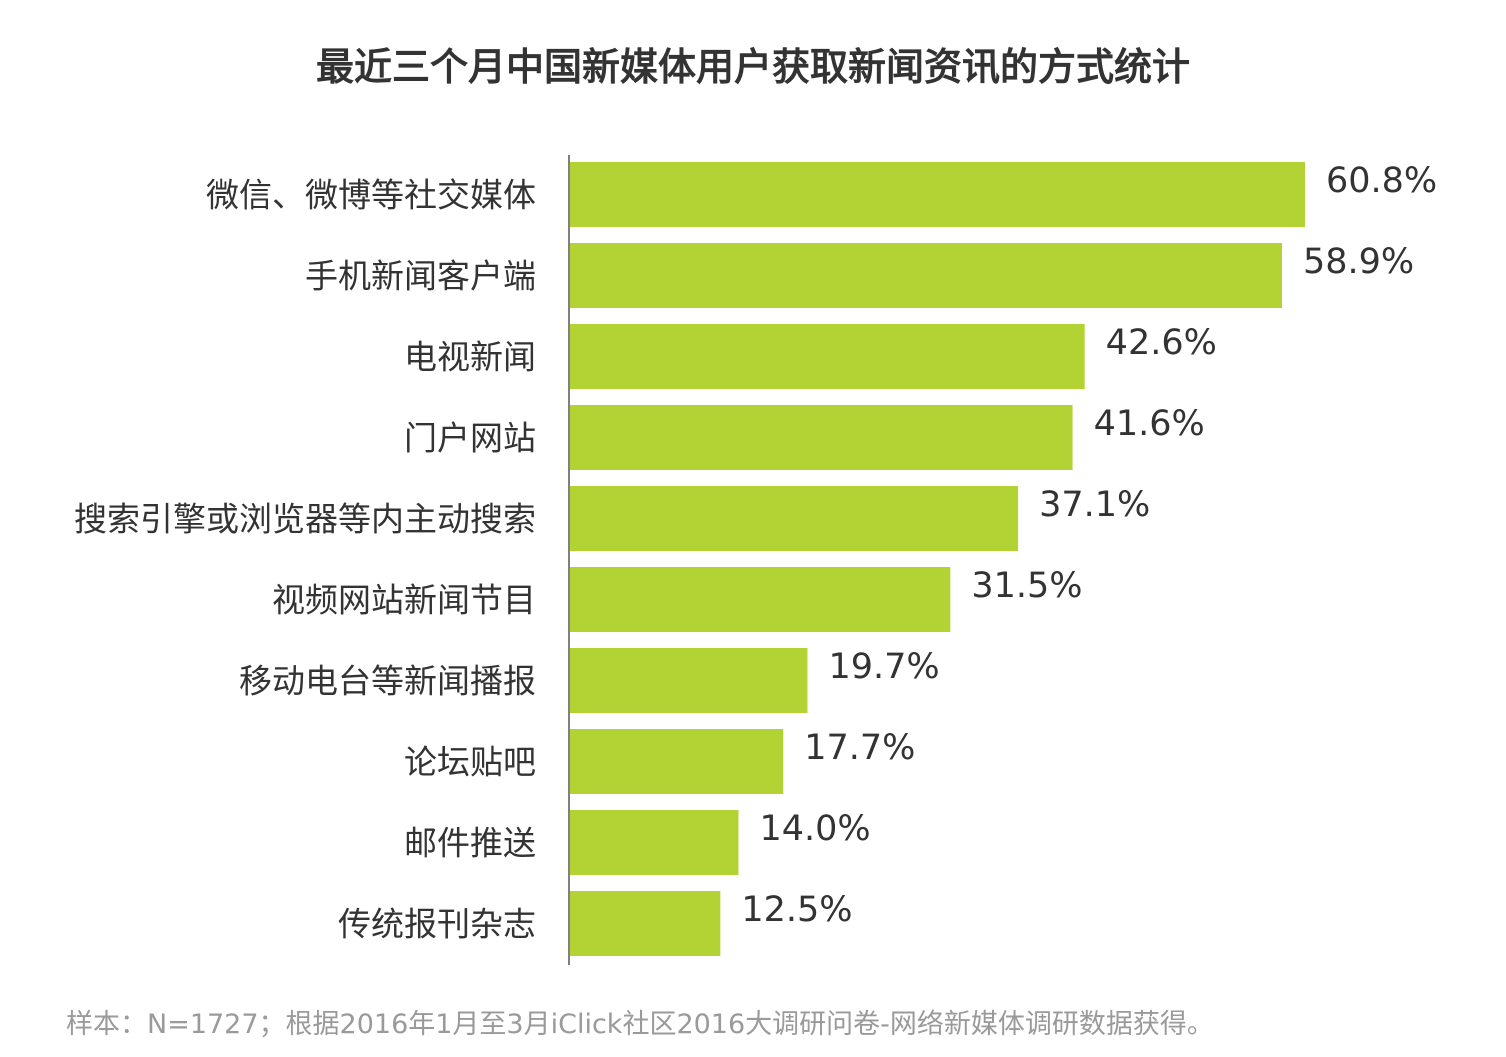 Image resolution: width=1506 pixels, height=1057 pixels. Describe the element at coordinates (1358, 262) in the screenshot. I see `value-label-1: 58.9%` at that location.